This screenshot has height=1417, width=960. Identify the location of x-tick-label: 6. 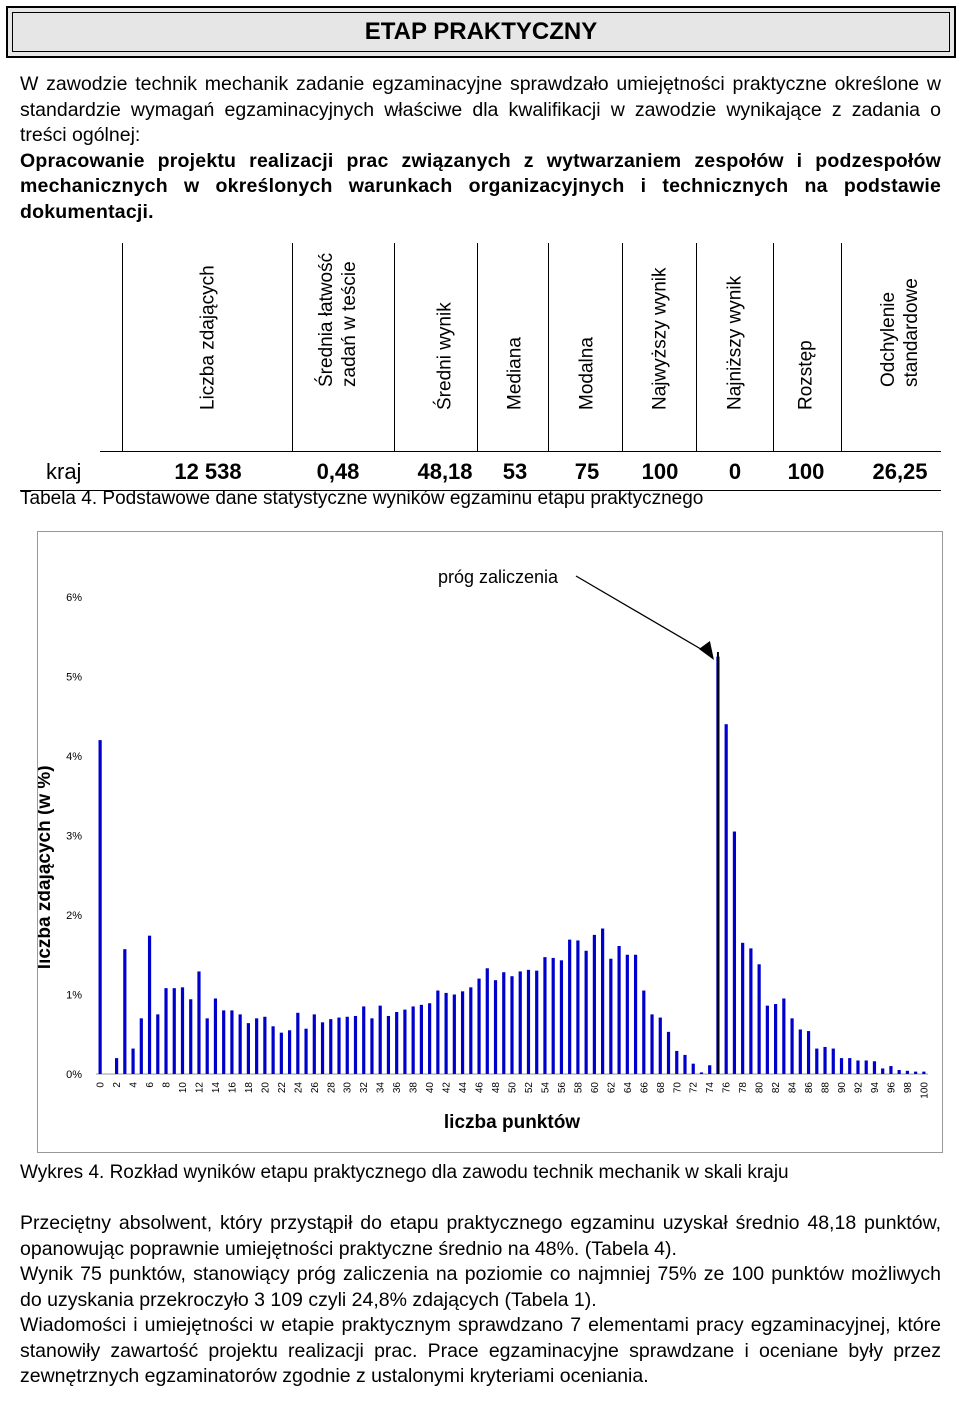
(150, 1085).